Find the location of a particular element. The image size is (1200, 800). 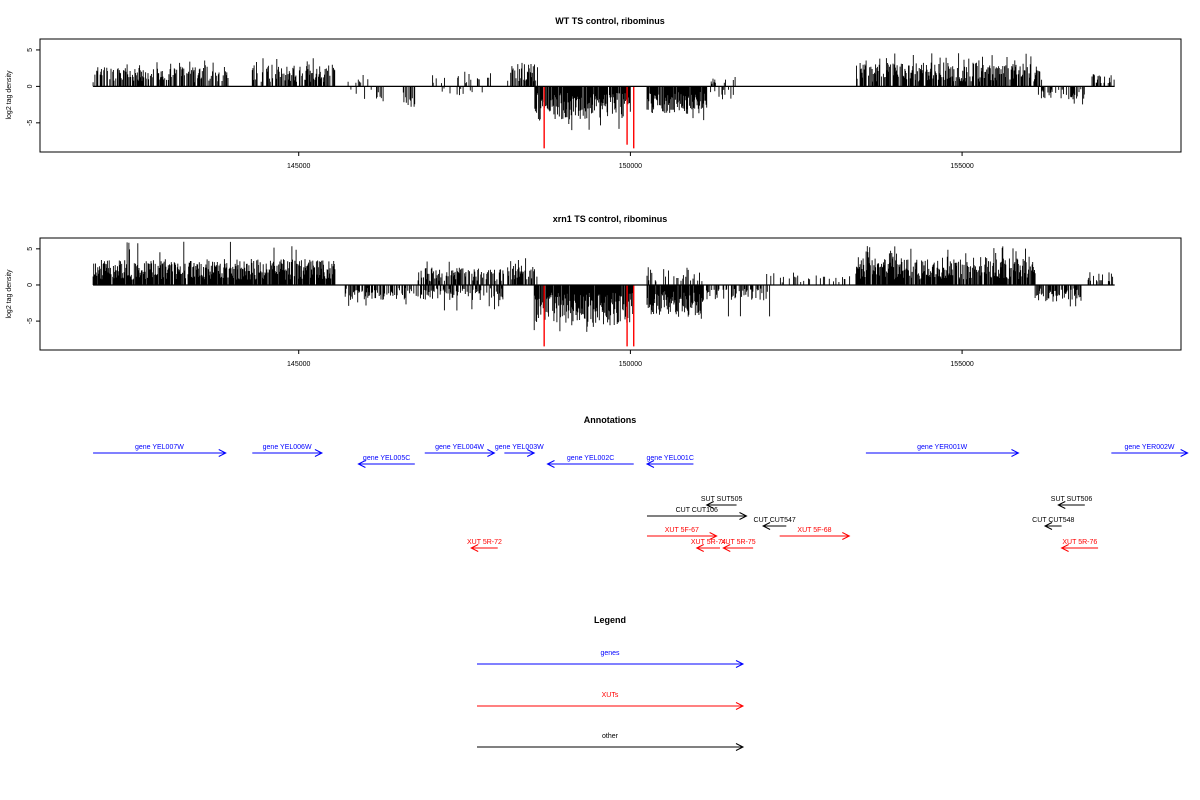

wt-density-bars is located at coordinates (603, 92).